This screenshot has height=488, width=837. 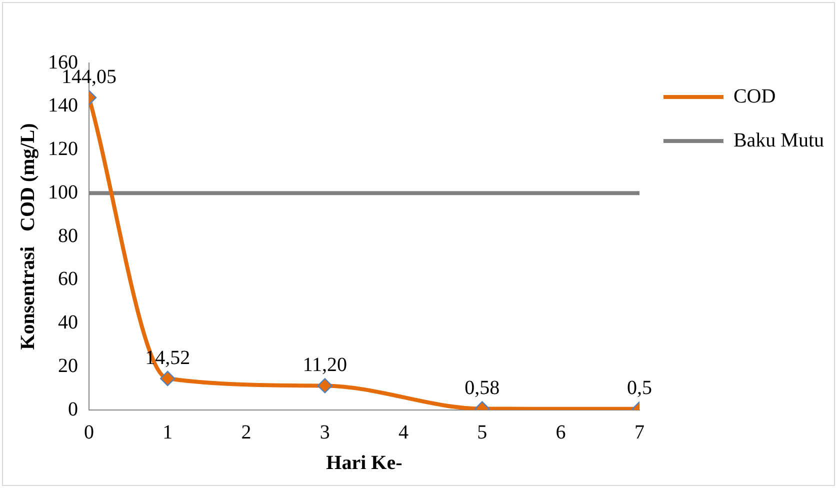 I want to click on x-tick-label: 3, so click(x=325, y=432).